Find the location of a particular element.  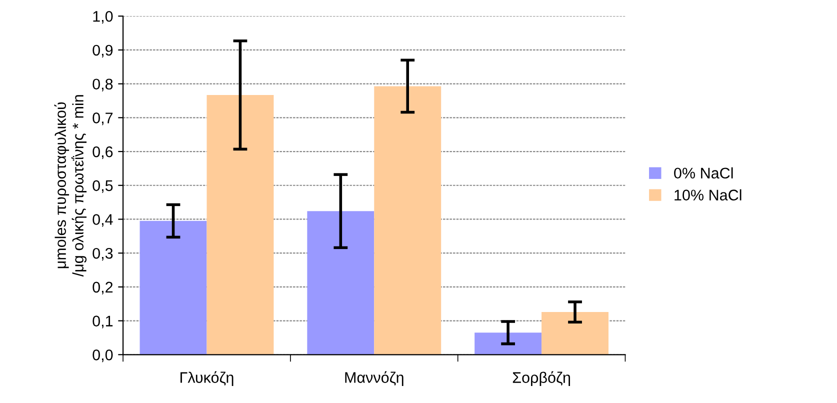

y-tick-label: 0,4 is located at coordinates (102, 220).